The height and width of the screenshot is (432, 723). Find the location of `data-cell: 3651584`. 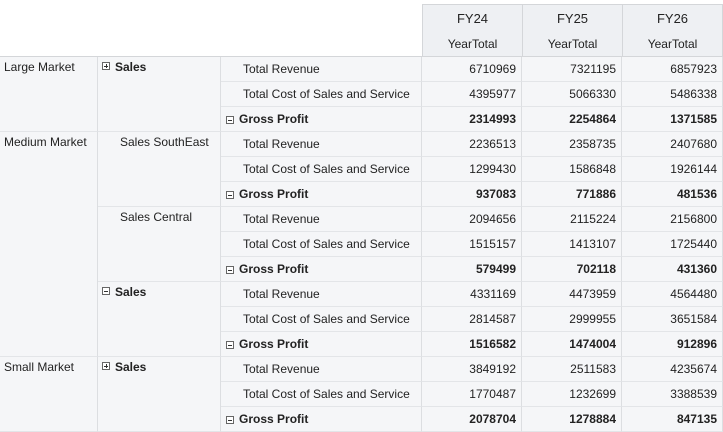

data-cell: 3651584 is located at coordinates (672, 319).